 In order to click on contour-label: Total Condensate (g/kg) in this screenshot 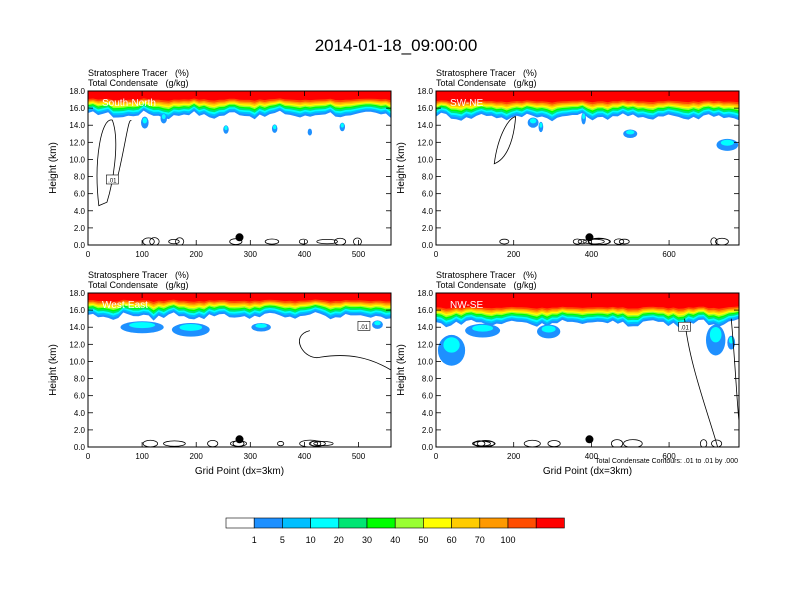, I will do `click(486, 83)`.